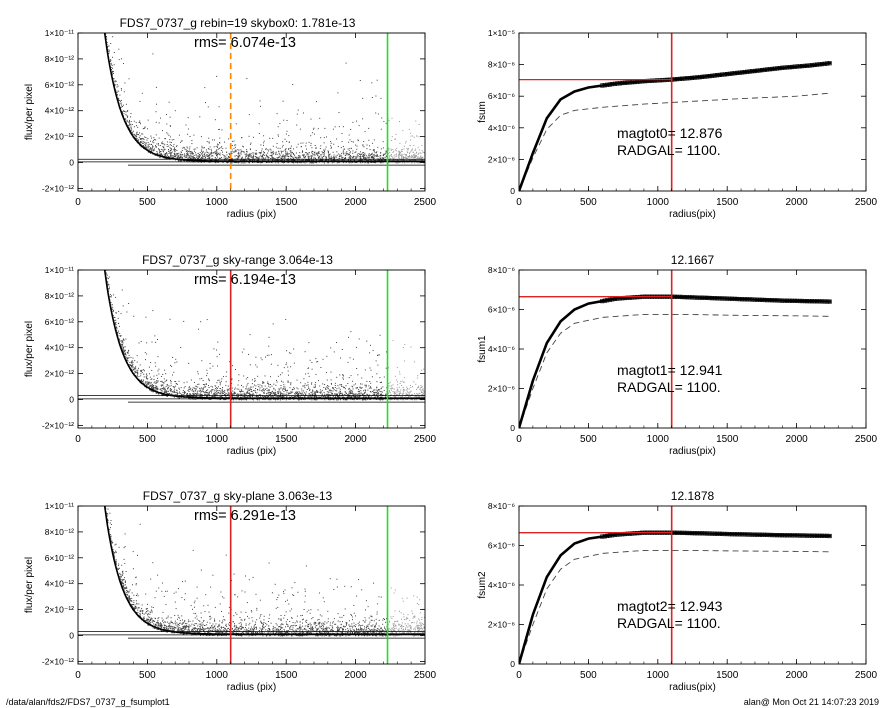  What do you see at coordinates (512, 191) in the screenshot?
I see `y-tick-label: 0` at bounding box center [512, 191].